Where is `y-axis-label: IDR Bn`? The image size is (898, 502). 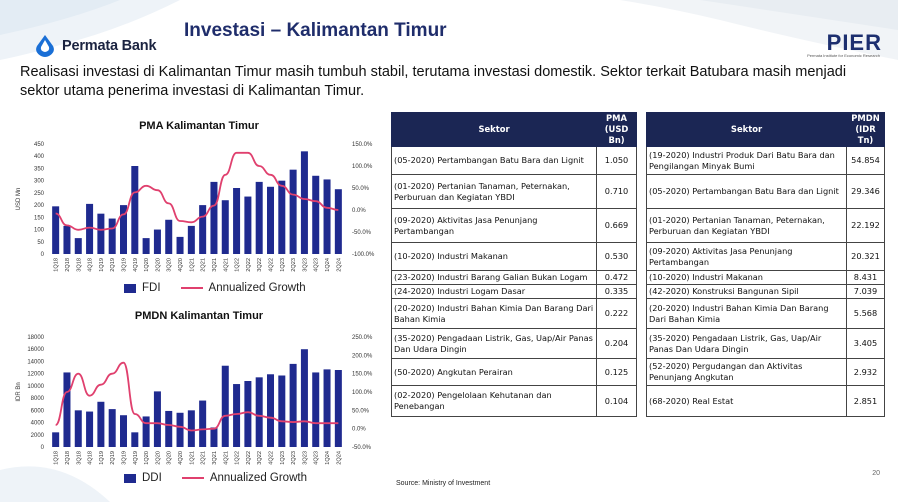 y-axis-label: IDR Bn is located at coordinates (19, 391).